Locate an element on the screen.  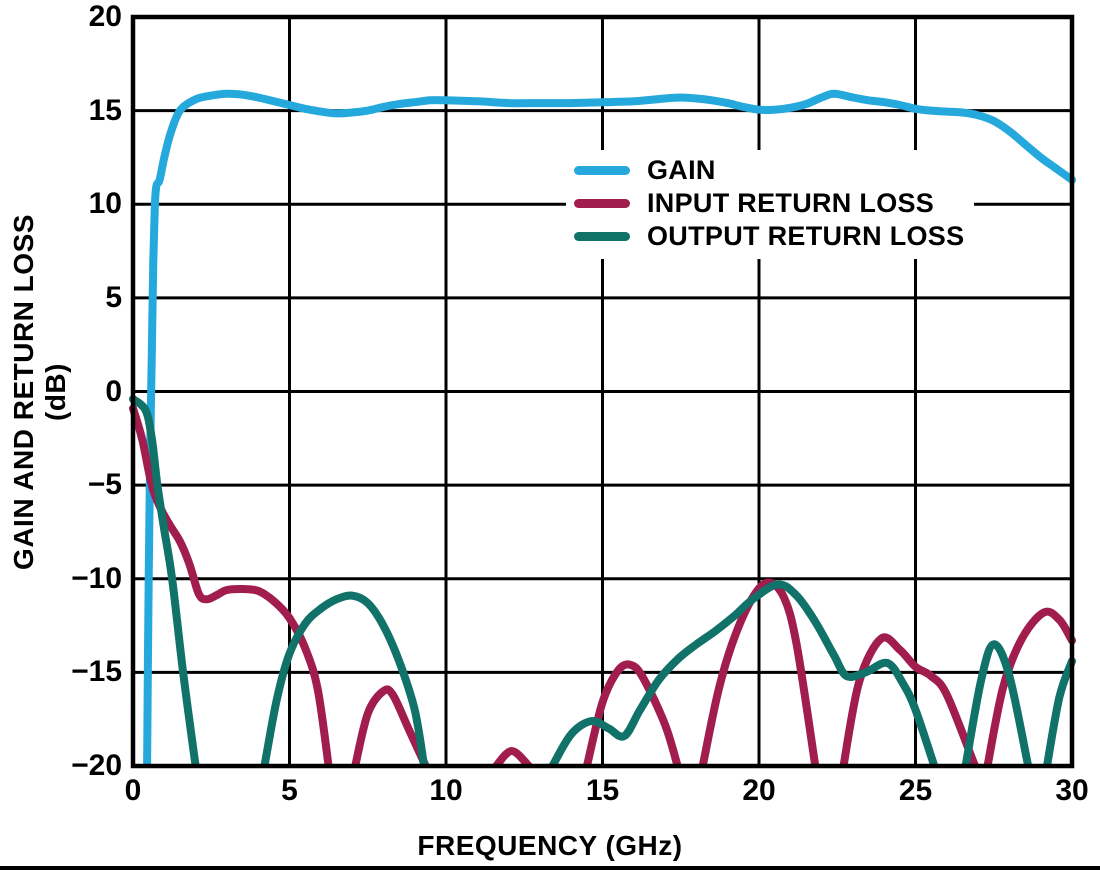
x-axis-title: FREQUENCY (GHz) is located at coordinates (550, 845).